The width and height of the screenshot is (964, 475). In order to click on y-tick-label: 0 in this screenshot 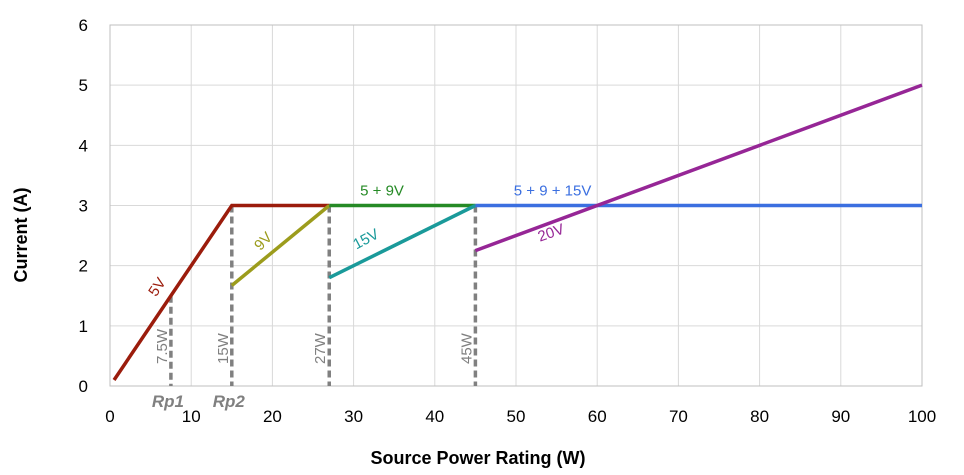, I will do `click(83, 386)`.